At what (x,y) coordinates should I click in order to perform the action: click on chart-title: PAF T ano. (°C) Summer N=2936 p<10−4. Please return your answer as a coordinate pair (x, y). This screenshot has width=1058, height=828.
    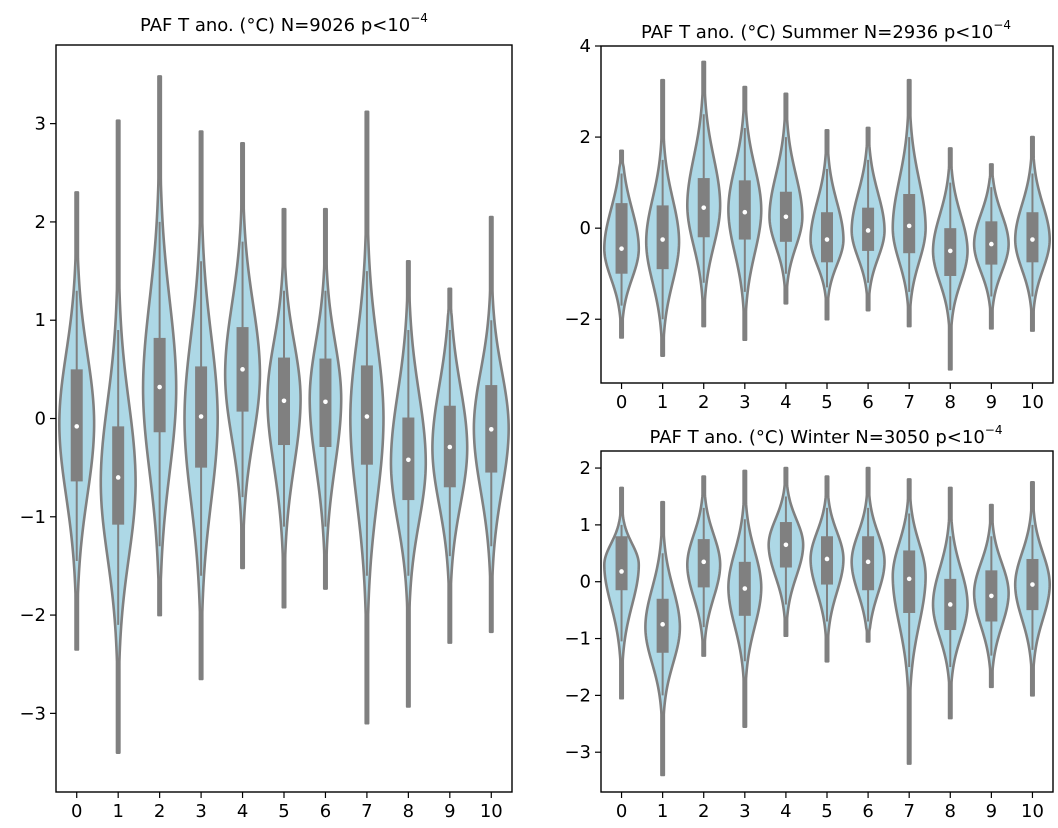
    Looking at the image, I should click on (826, 30).